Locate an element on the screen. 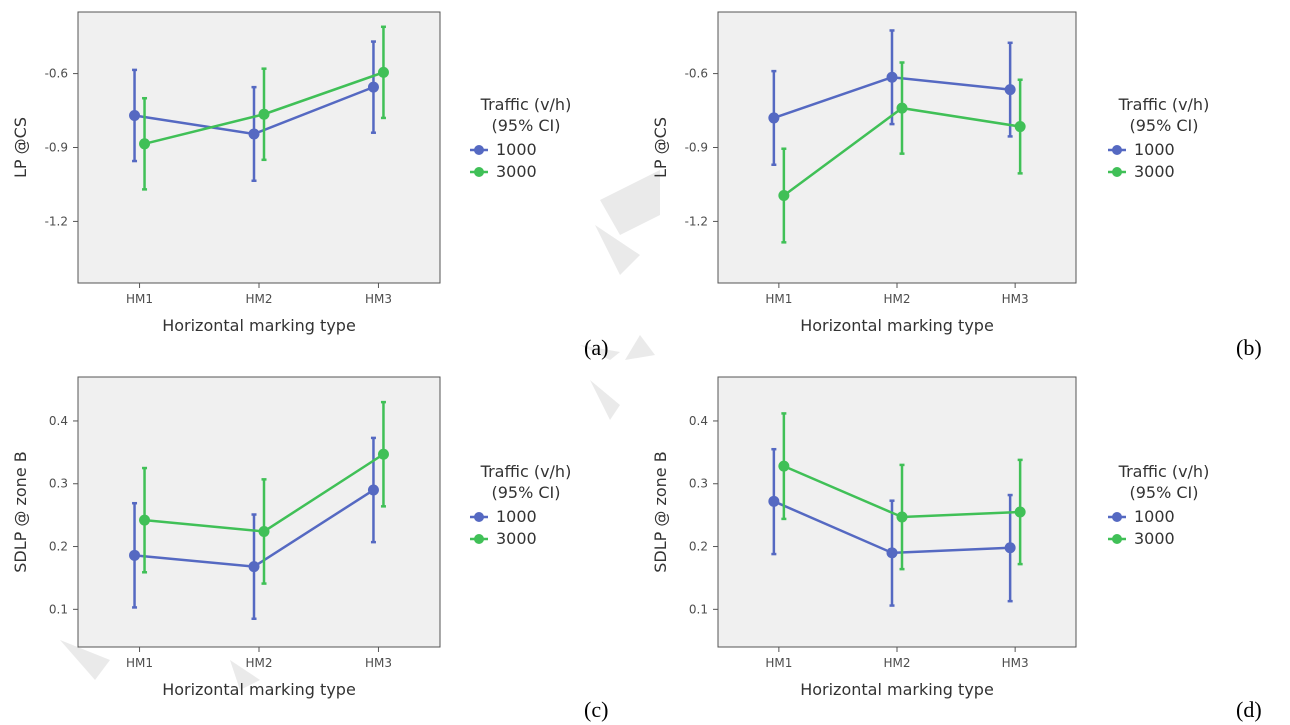  panel-label: (a) is located at coordinates (596, 347).